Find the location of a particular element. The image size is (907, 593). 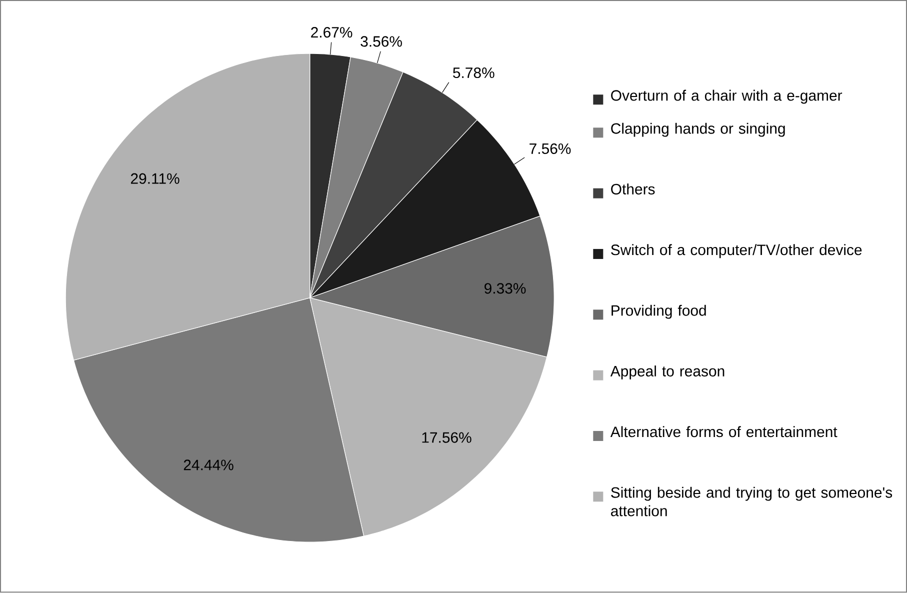

legend-label: Appeal to reason is located at coordinates (667, 373).